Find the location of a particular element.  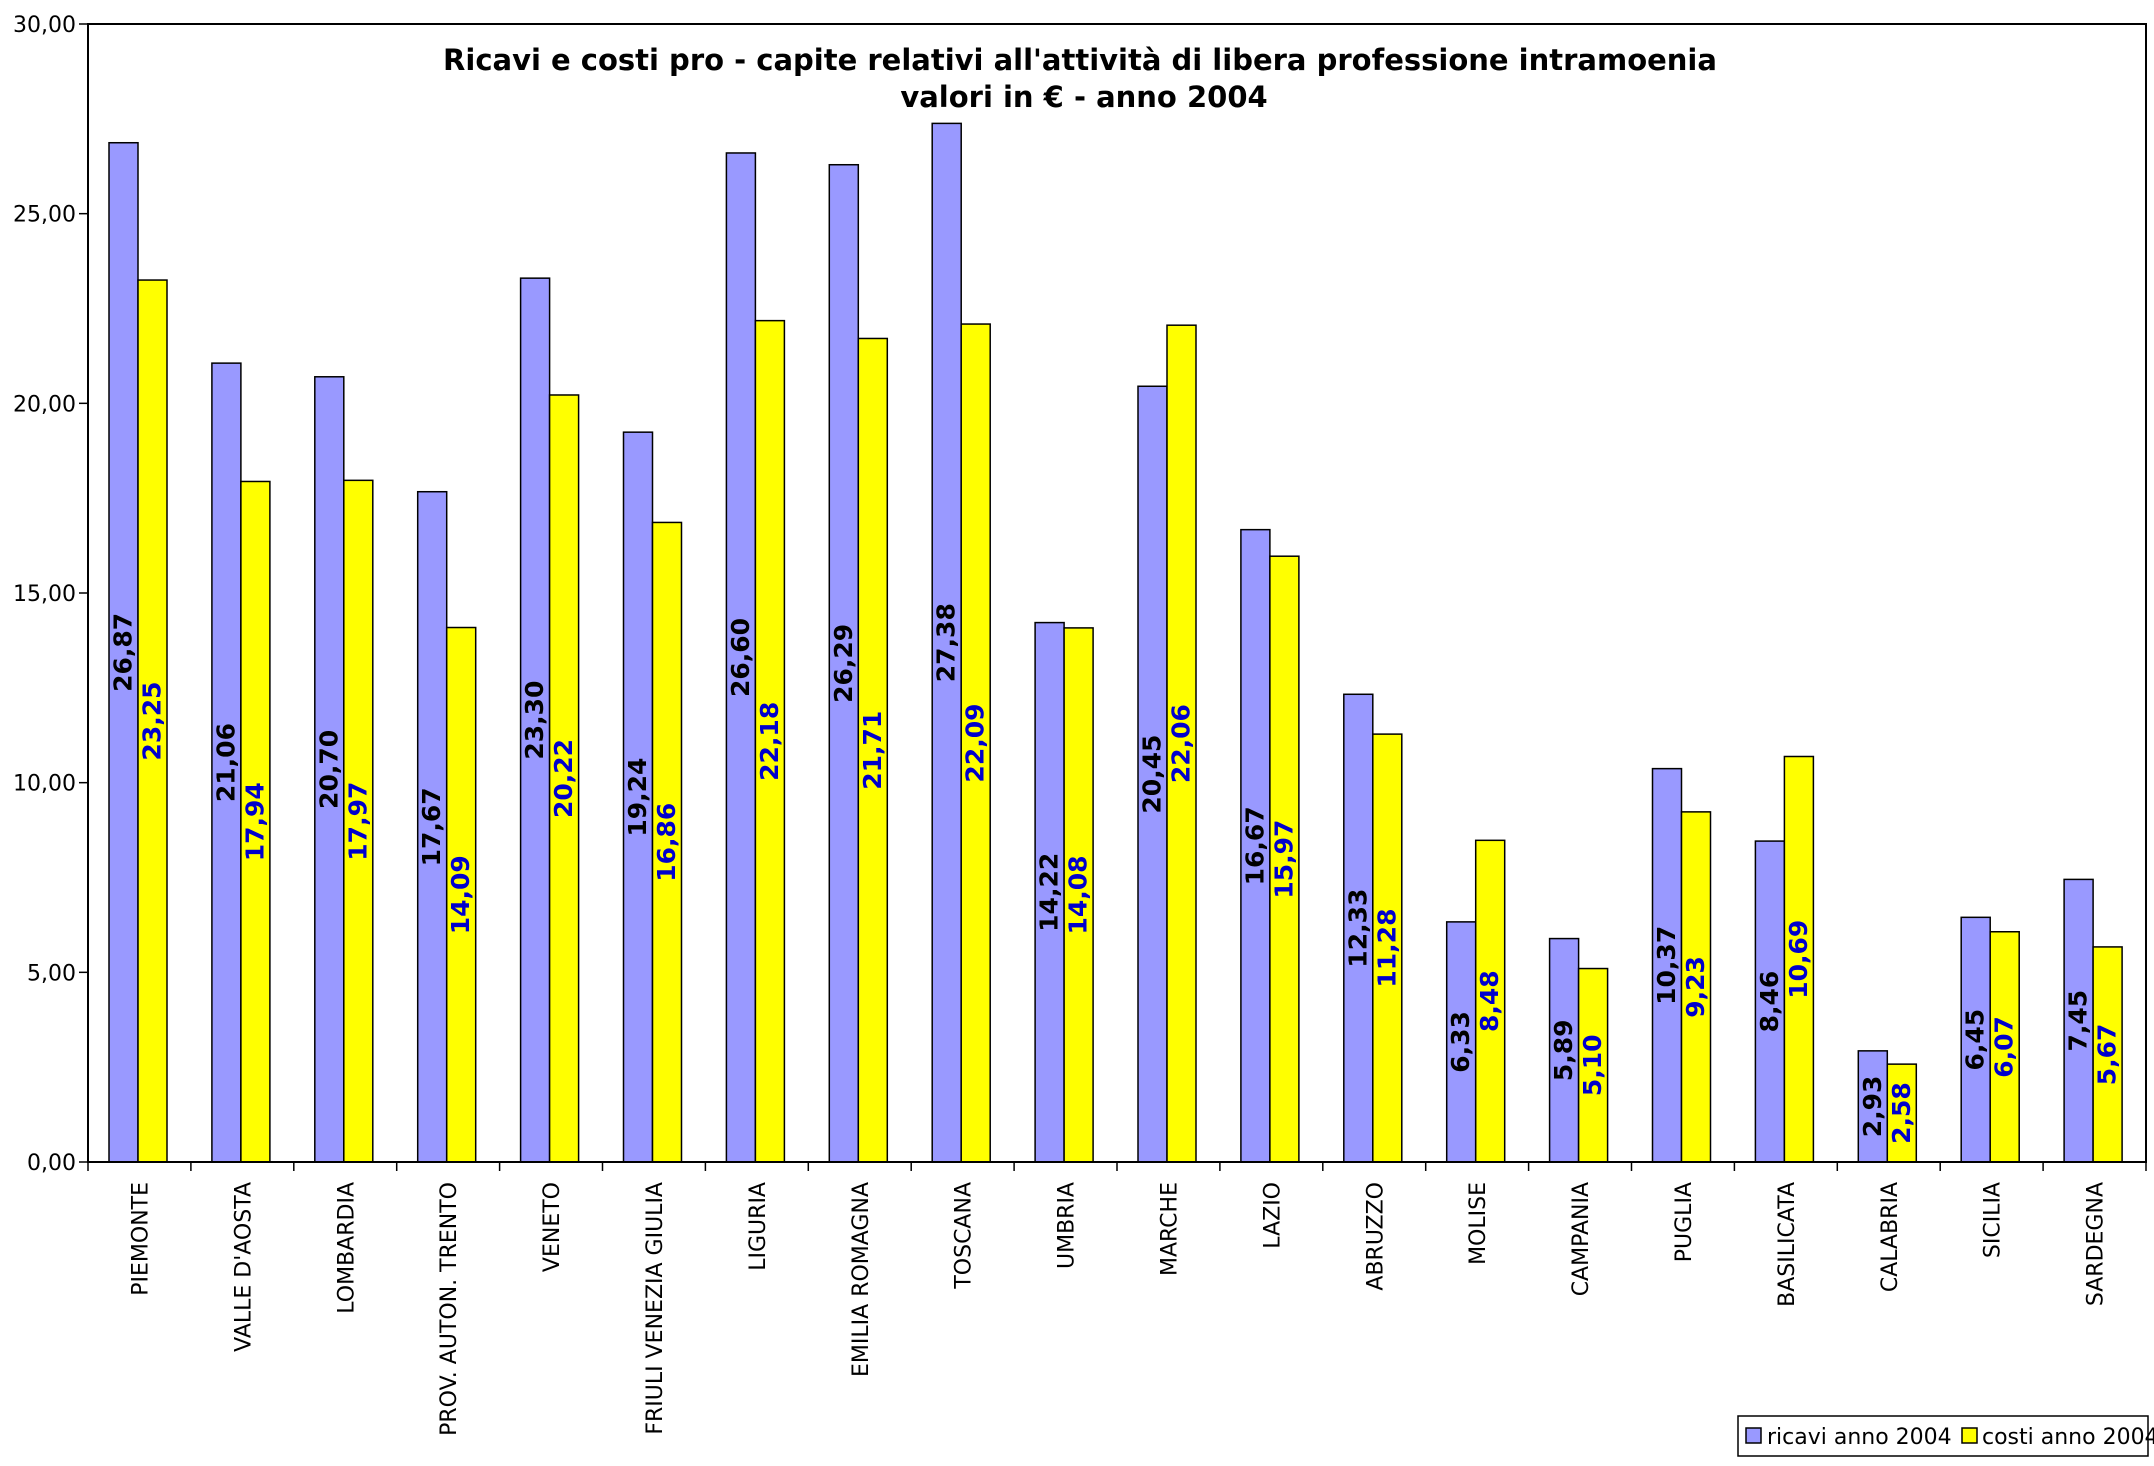

category-label: CALABRIA is located at coordinates (1890, 1237).